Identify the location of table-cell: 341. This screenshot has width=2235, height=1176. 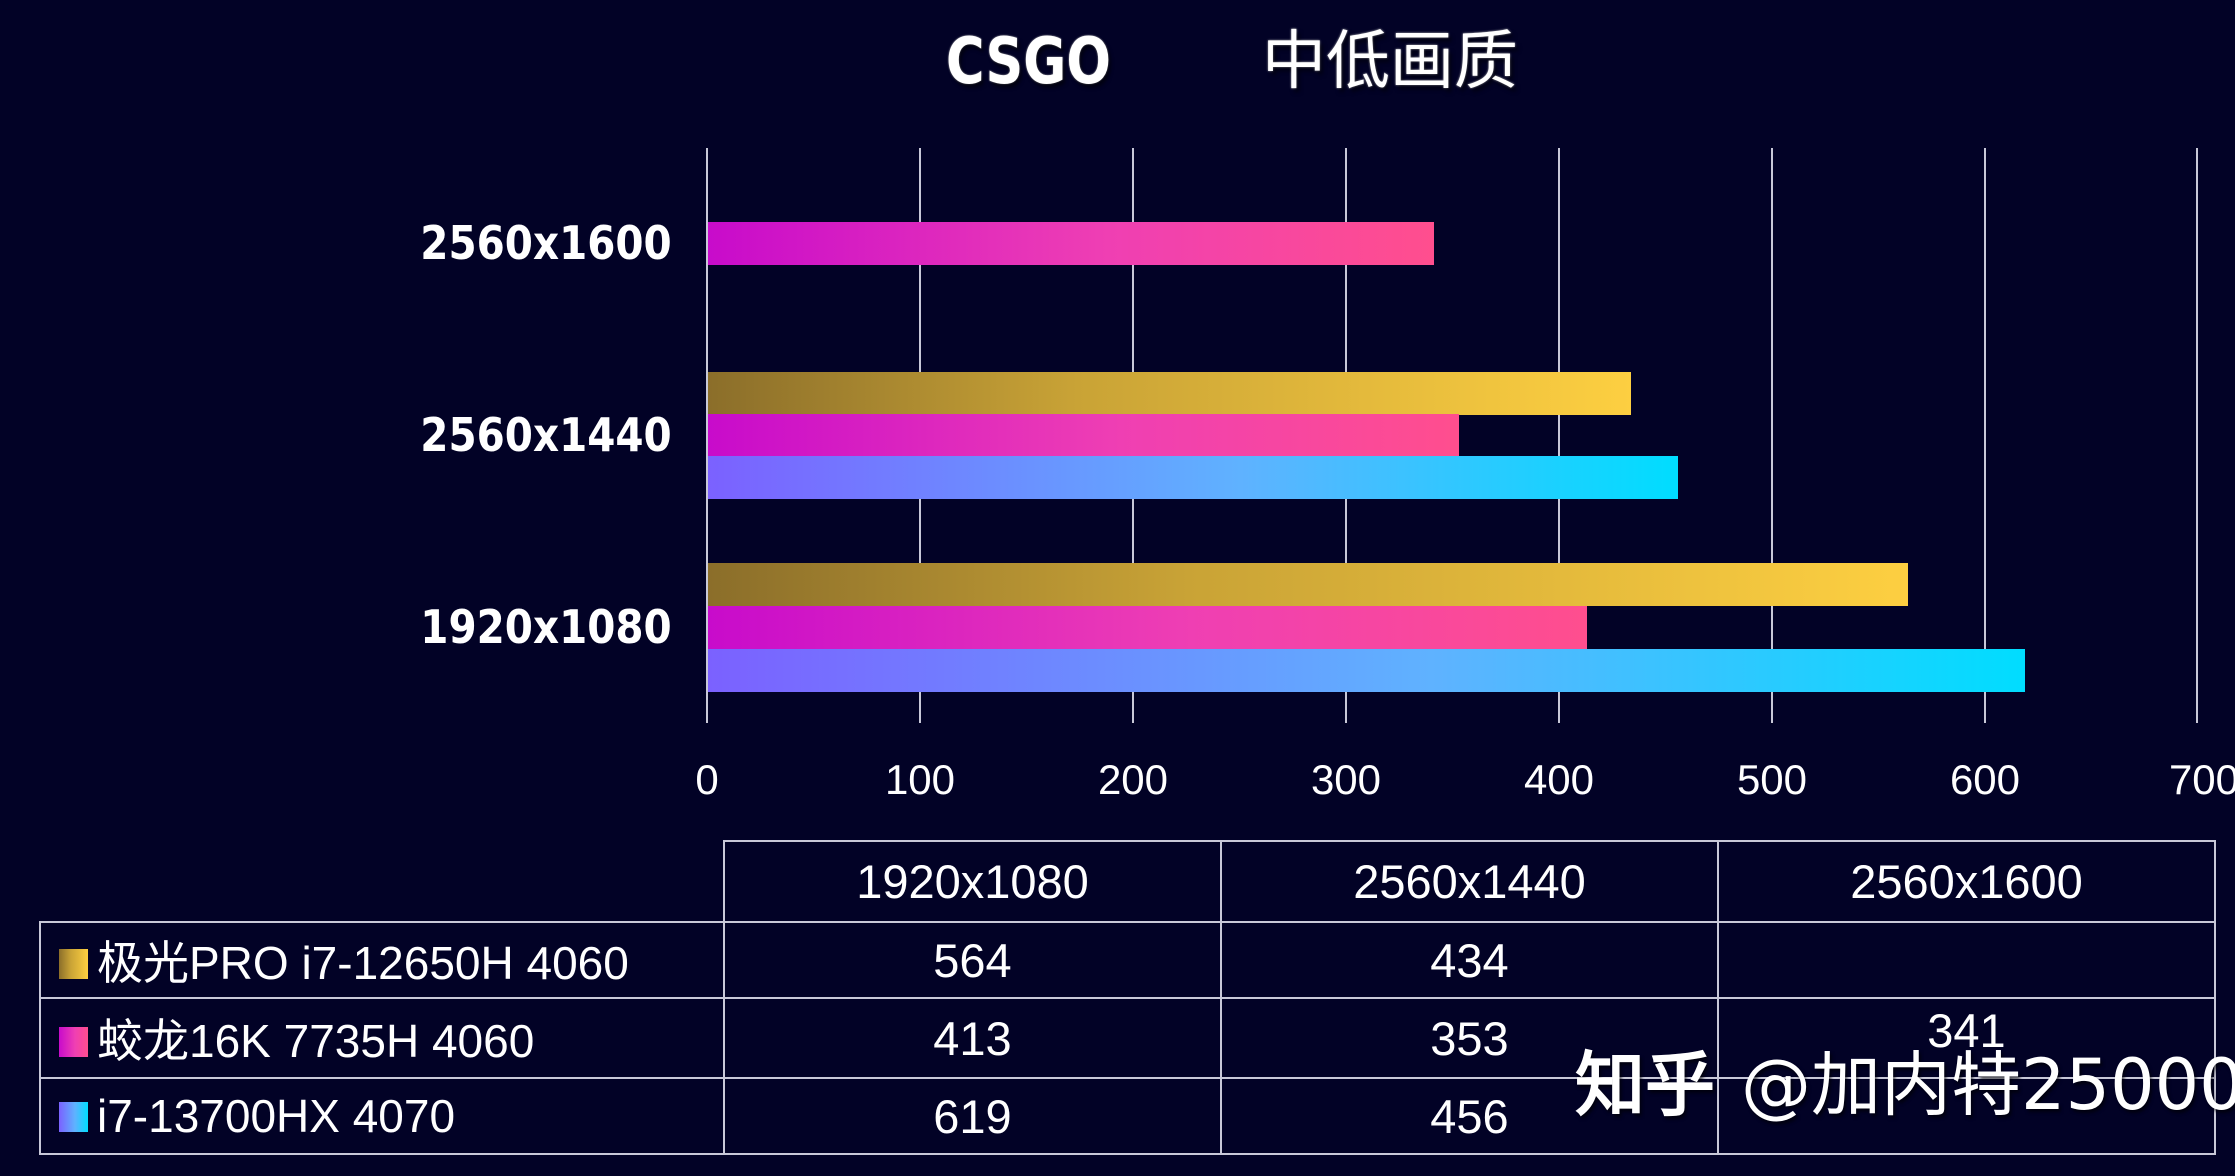
(1966, 1038).